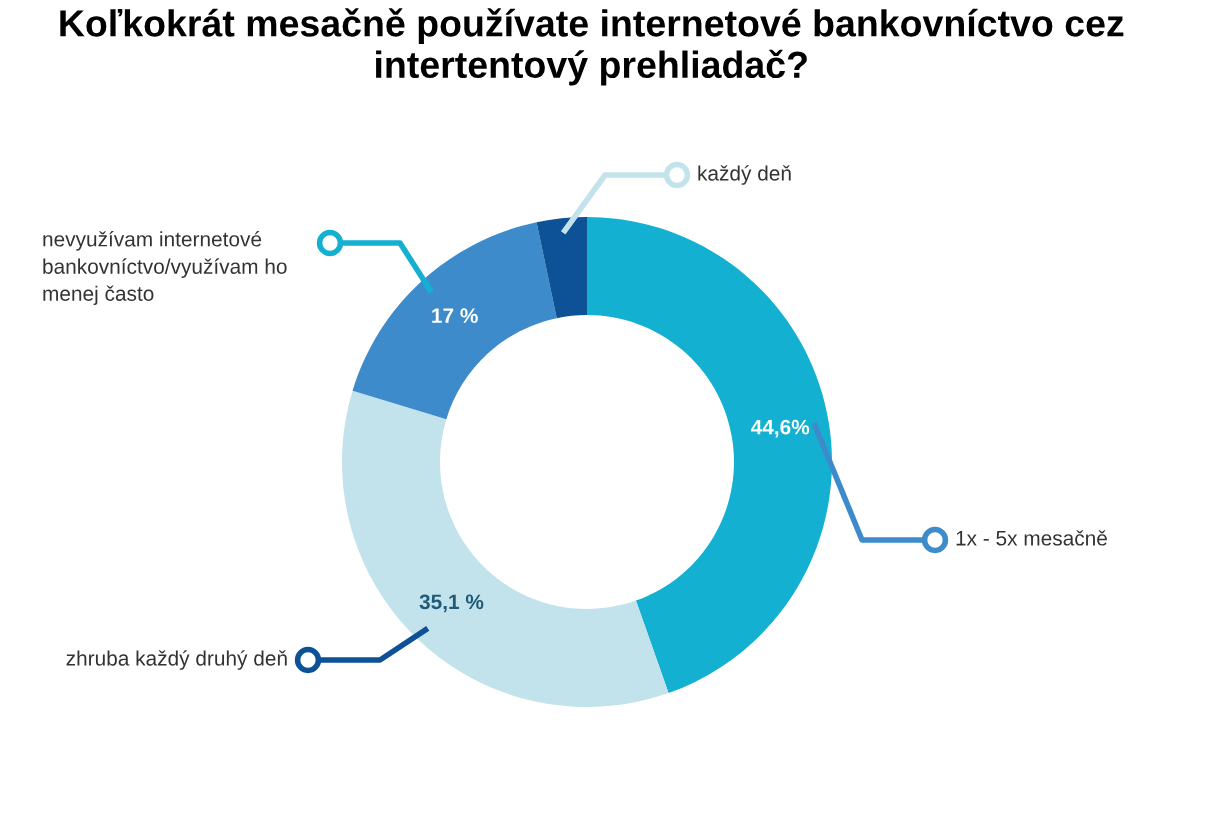 The width and height of the screenshot is (1219, 834). Describe the element at coordinates (455, 315) in the screenshot. I see `data-label: 17 %` at that location.